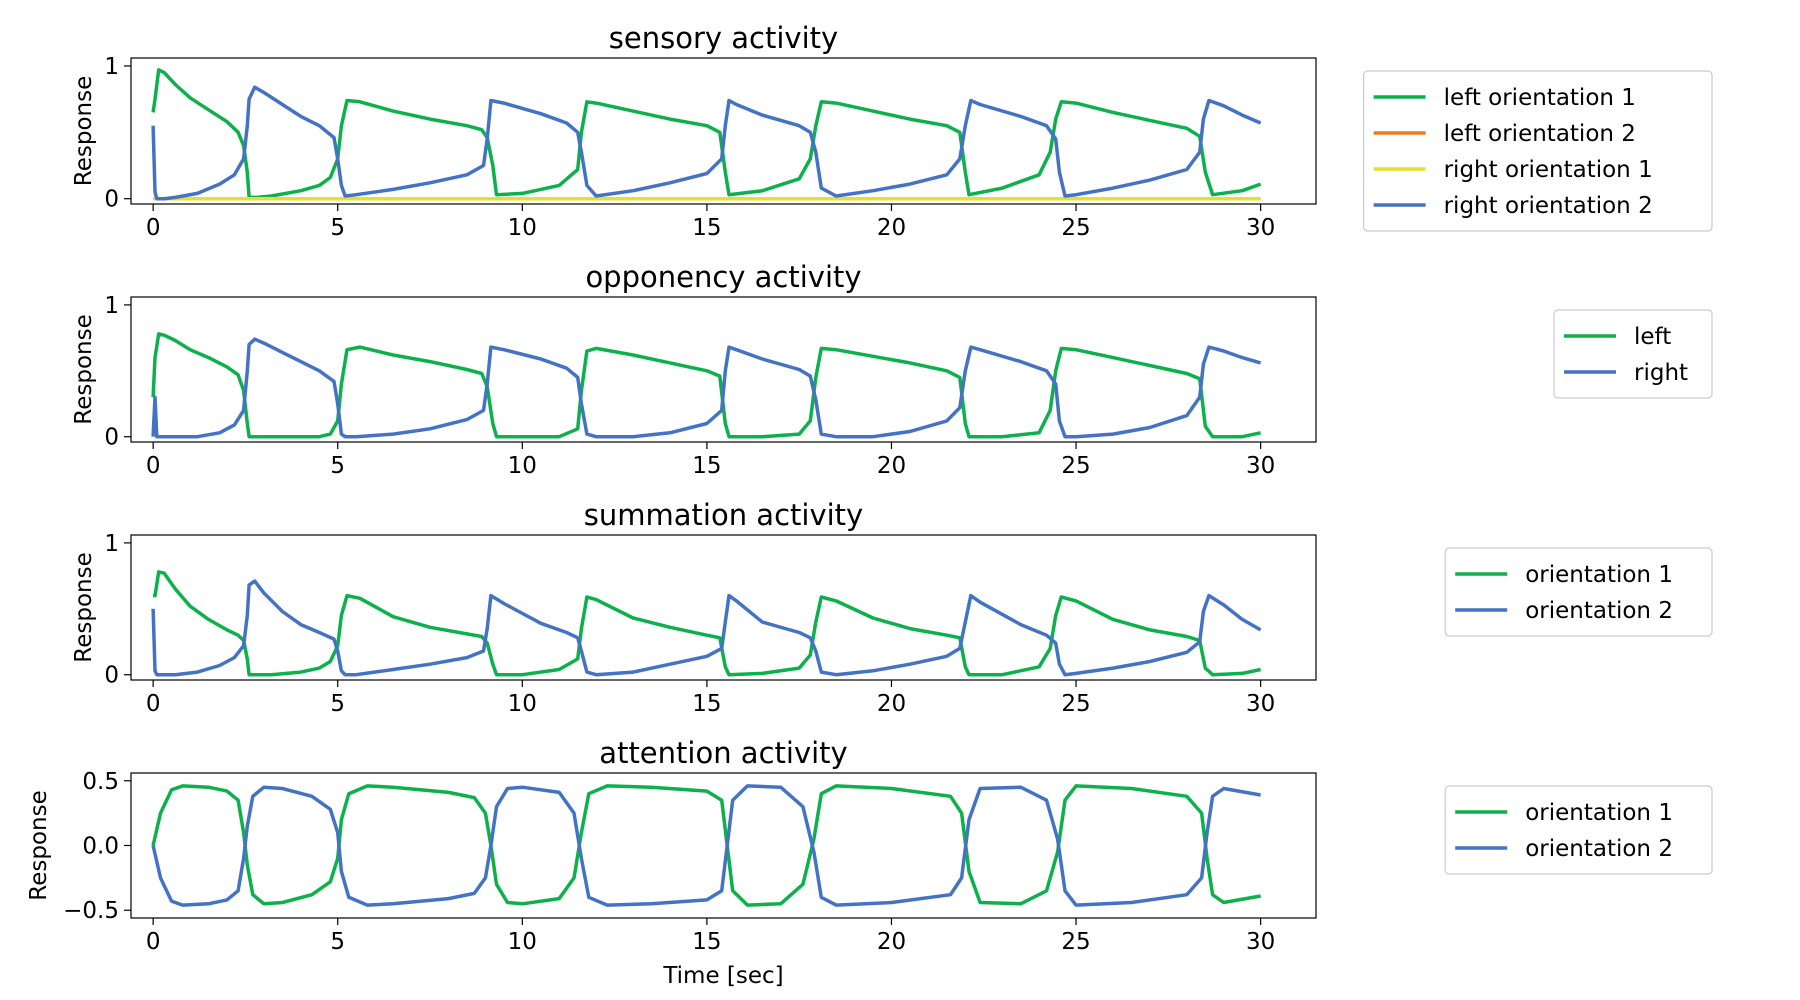 This screenshot has width=1800, height=1000. What do you see at coordinates (100, 782) in the screenshot?
I see `y-tick-label: 0.5` at bounding box center [100, 782].